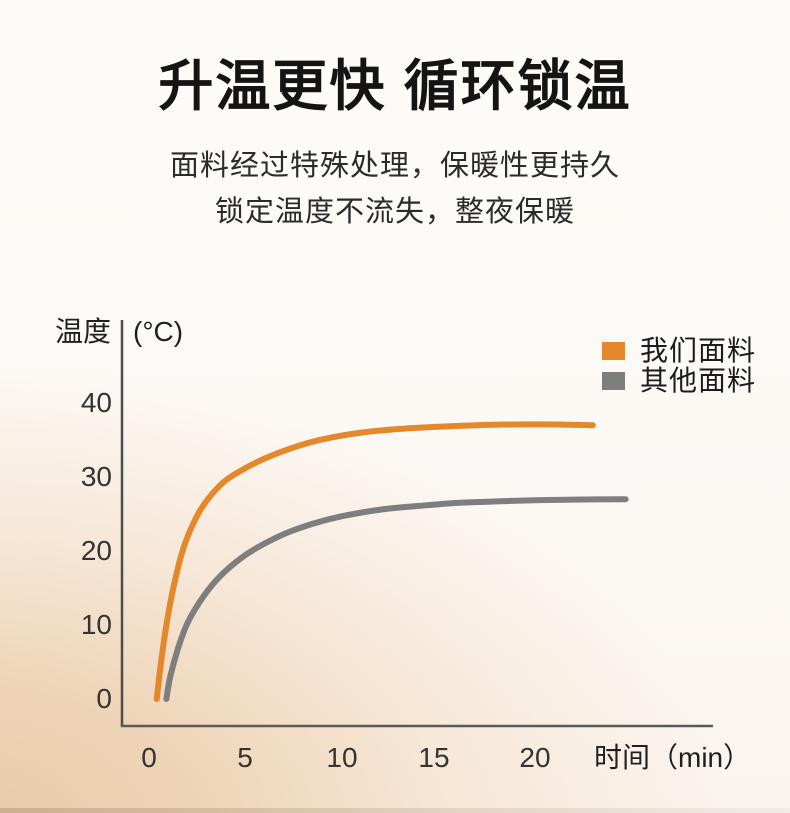 The height and width of the screenshot is (813, 790). Describe the element at coordinates (395, 86) in the screenshot. I see `page-title: 升温更快 循环锁温` at that location.